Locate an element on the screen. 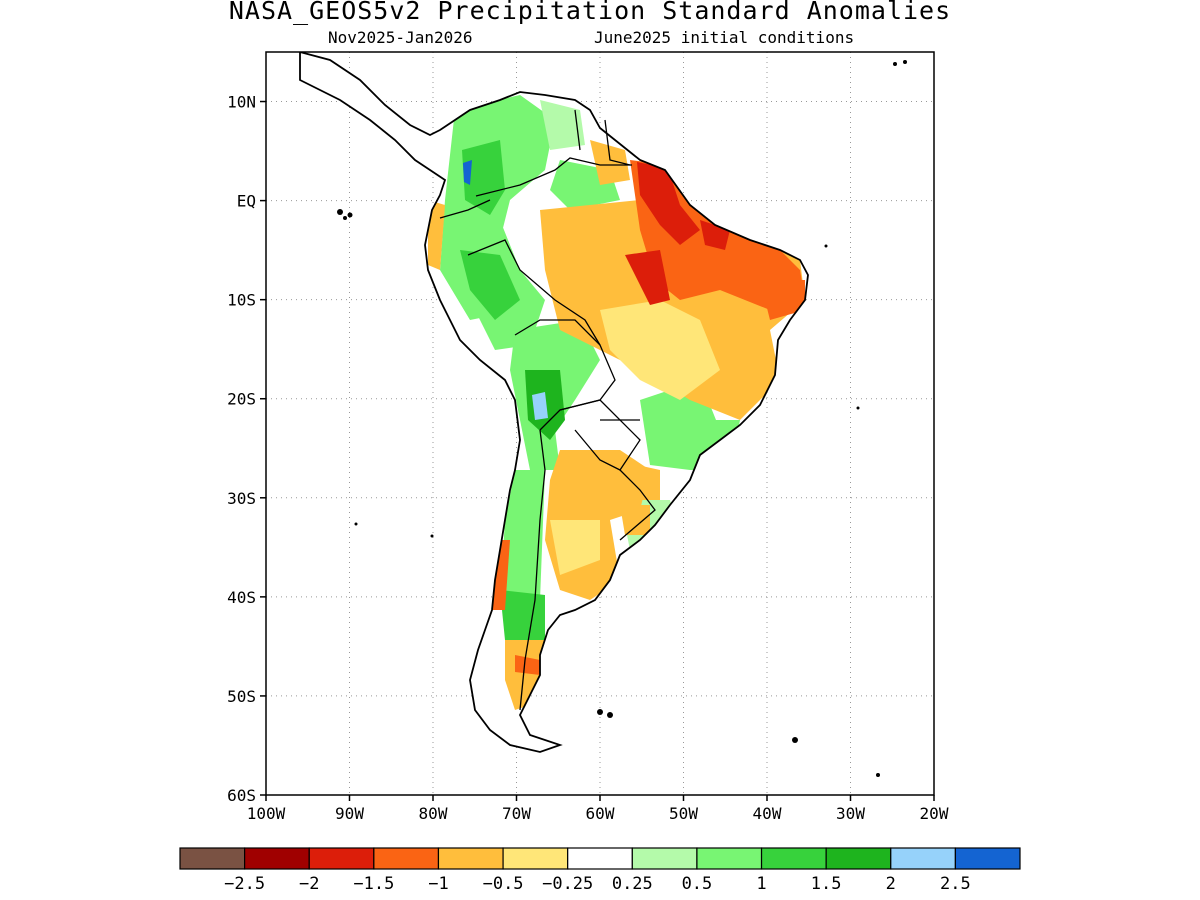 The height and width of the screenshot is (900, 1200). light-dry-region-central is located at coordinates (660, 350).